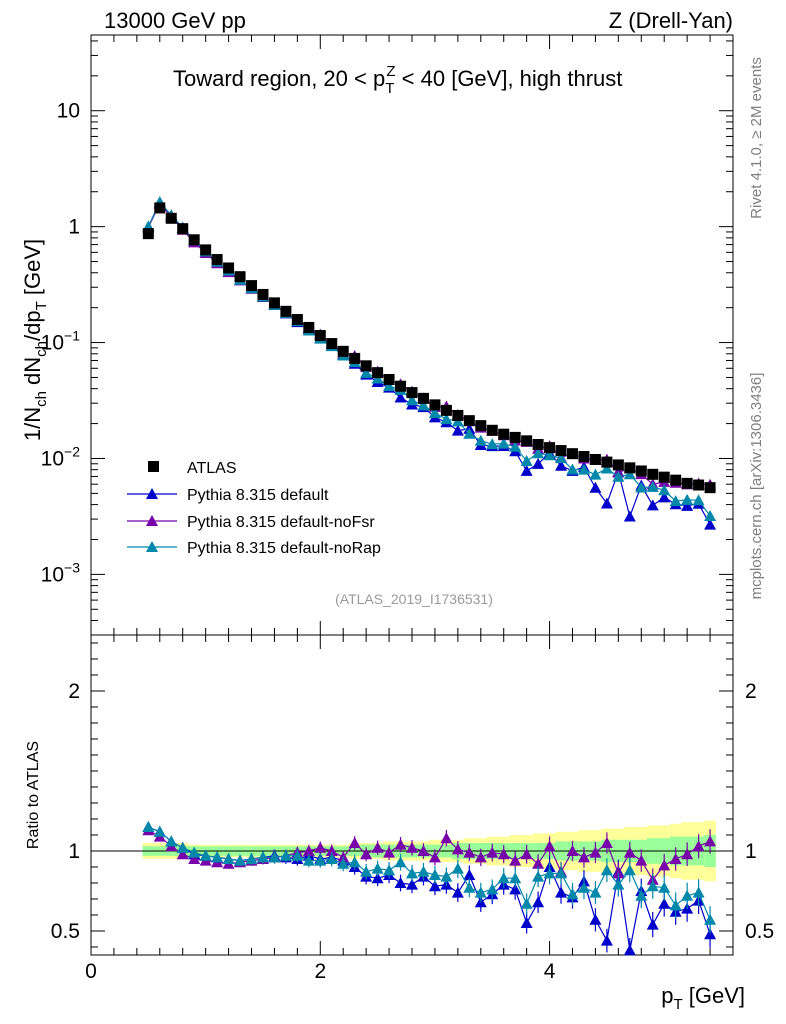 This screenshot has height=1024, width=786. What do you see at coordinates (68, 111) in the screenshot?
I see `main-y-tick-label: 10` at bounding box center [68, 111].